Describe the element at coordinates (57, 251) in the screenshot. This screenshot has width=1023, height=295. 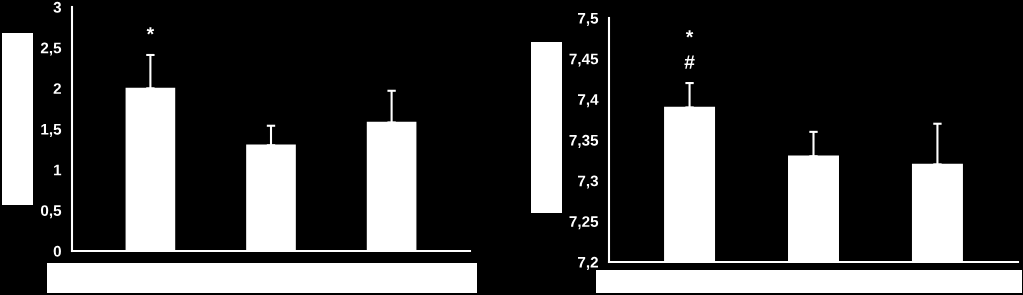
I see `y-tick-label: 0` at that location.